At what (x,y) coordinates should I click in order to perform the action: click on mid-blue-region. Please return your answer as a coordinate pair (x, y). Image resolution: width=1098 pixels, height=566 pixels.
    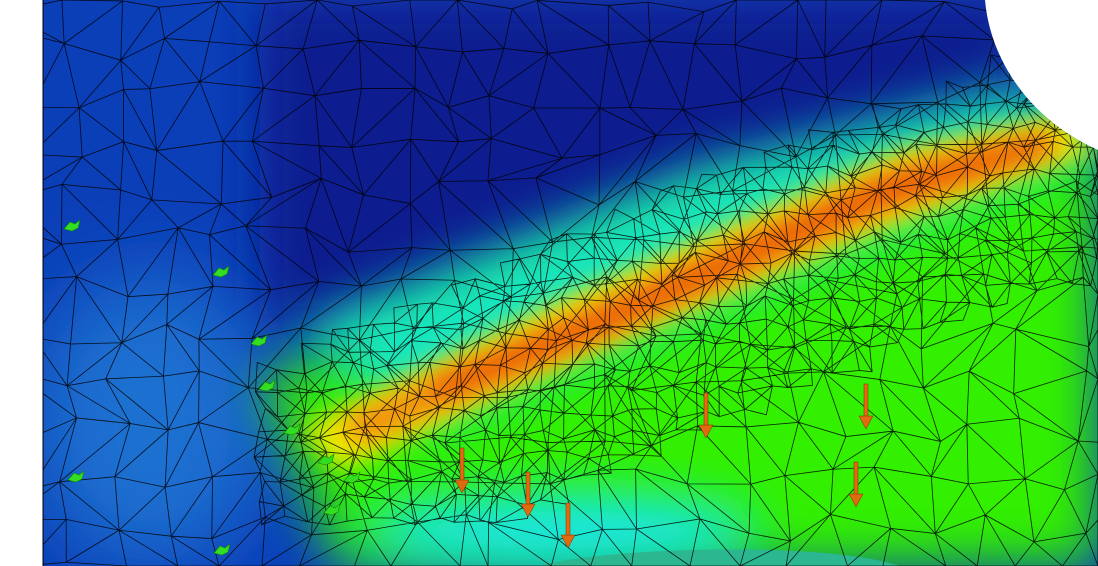
    Looking at the image, I should click on (156, 420).